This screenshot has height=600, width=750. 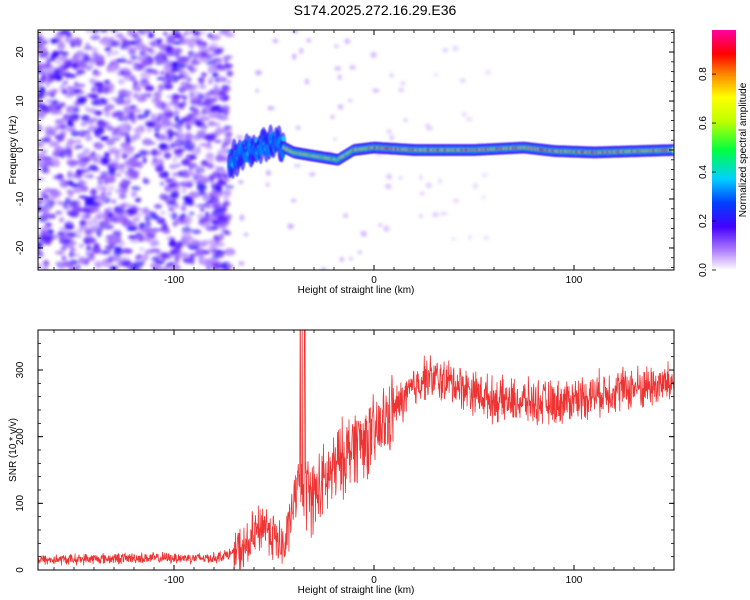 What do you see at coordinates (20, 369) in the screenshot?
I see `y-tick-label: 300` at bounding box center [20, 369].